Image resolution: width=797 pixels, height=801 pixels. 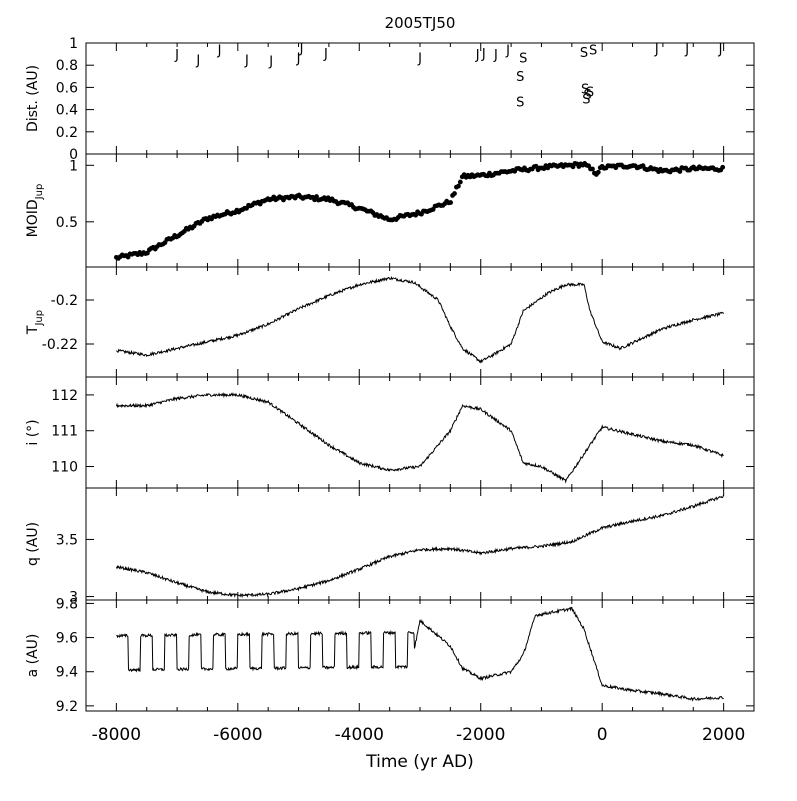 What do you see at coordinates (64, 301) in the screenshot?
I see `y-tick-label-tjup: -0.2` at bounding box center [64, 301].